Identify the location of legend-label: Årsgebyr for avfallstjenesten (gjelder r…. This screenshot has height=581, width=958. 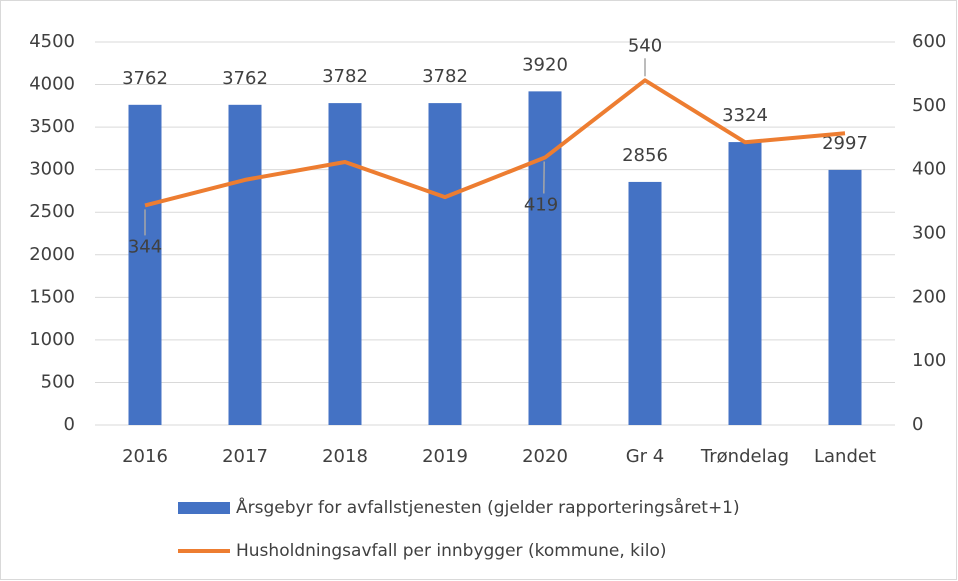
(488, 507).